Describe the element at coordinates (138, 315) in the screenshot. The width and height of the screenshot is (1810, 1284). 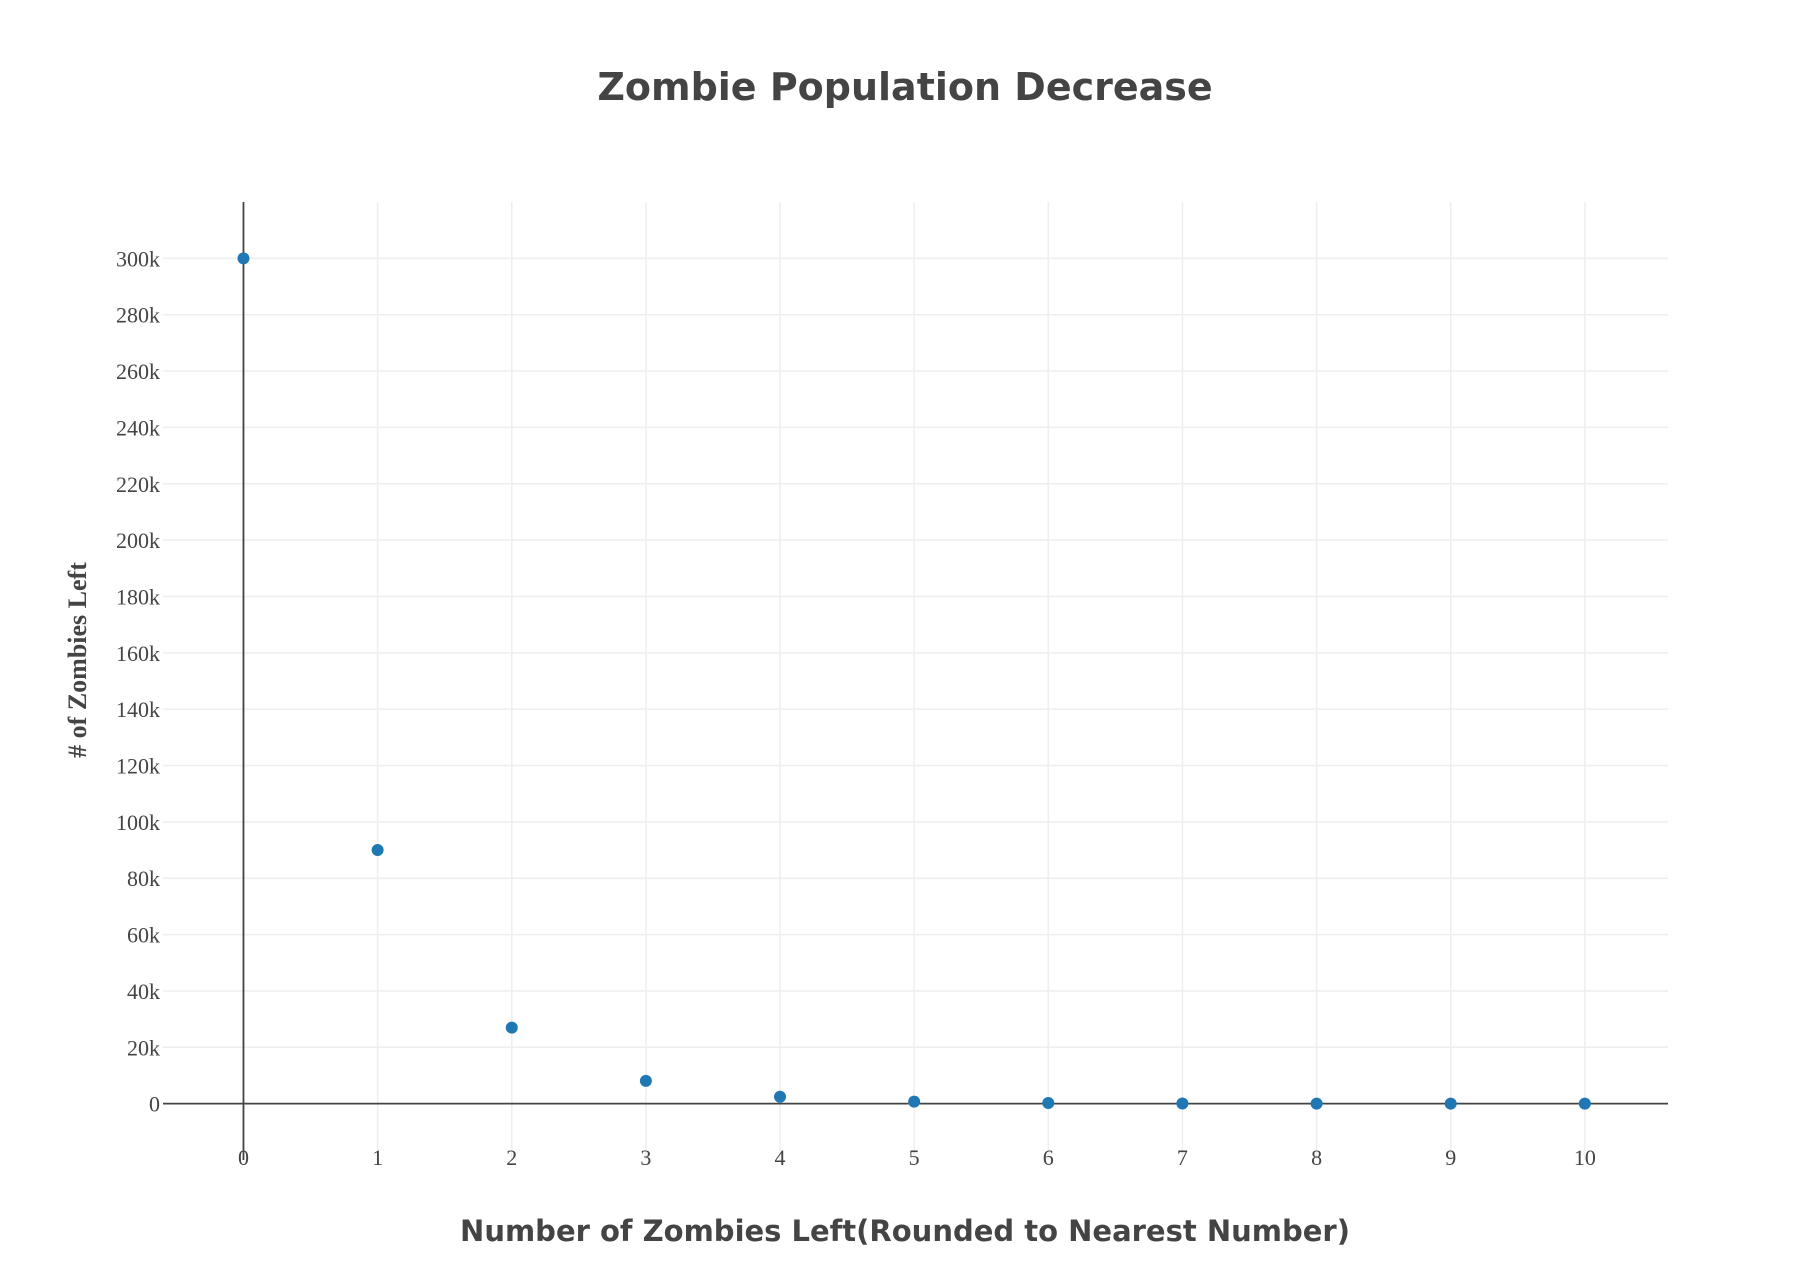
I see `y-tick-label: 280k` at that location.